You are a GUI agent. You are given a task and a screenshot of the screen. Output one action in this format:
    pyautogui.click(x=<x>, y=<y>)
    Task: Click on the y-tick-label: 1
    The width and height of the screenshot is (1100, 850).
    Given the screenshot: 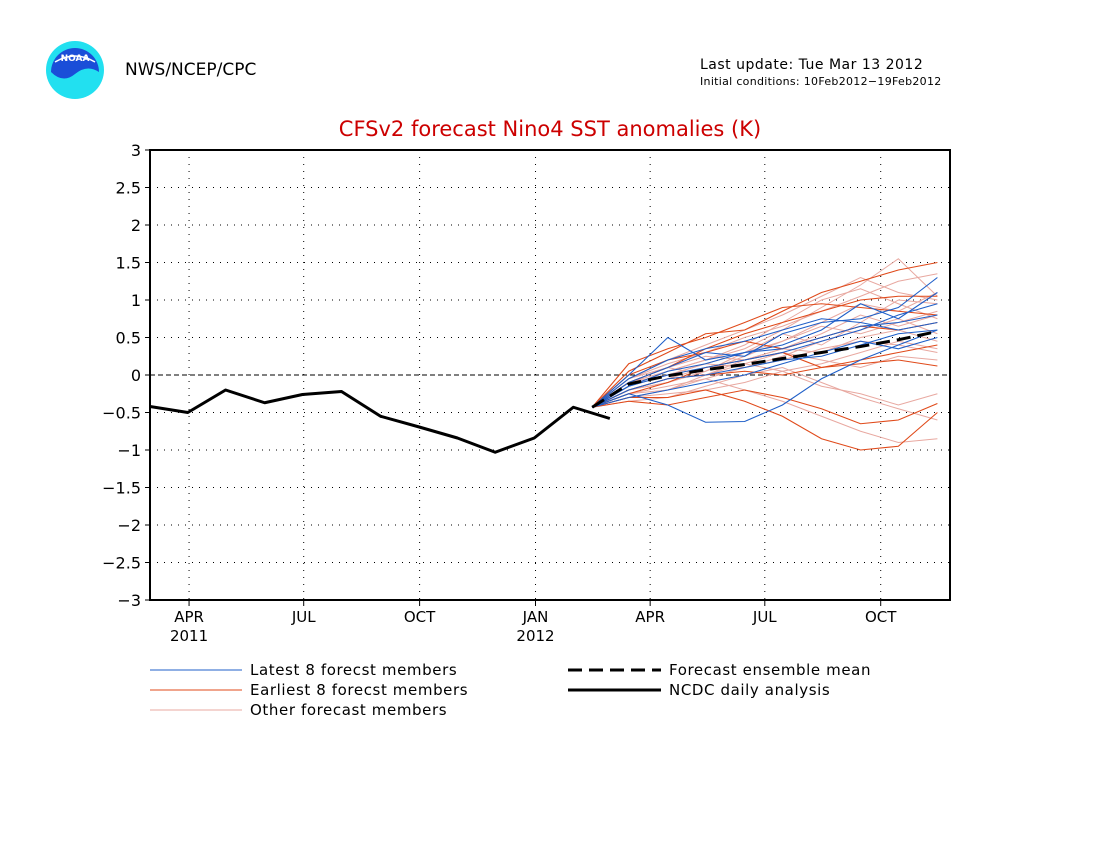 What is the action you would take?
    pyautogui.click(x=136, y=300)
    